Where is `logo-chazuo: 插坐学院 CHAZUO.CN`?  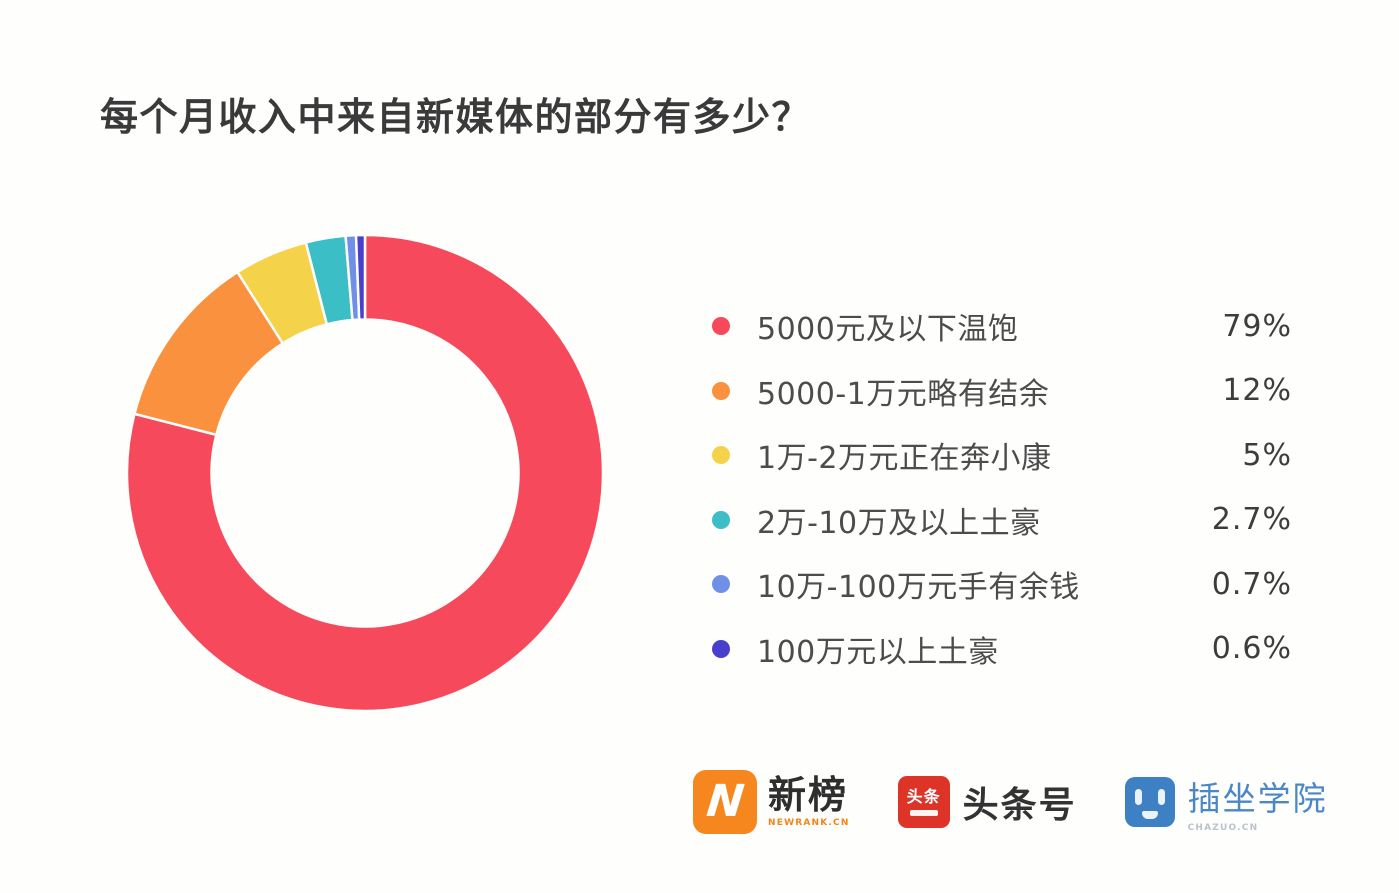
logo-chazuo: 插坐学院 CHAZUO.CN is located at coordinates (1226, 802).